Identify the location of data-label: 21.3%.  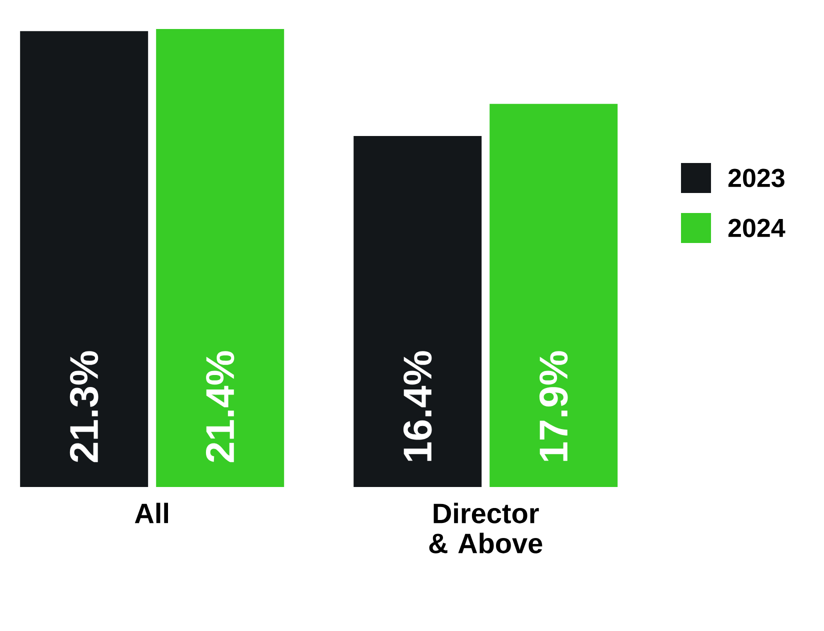
(84, 406).